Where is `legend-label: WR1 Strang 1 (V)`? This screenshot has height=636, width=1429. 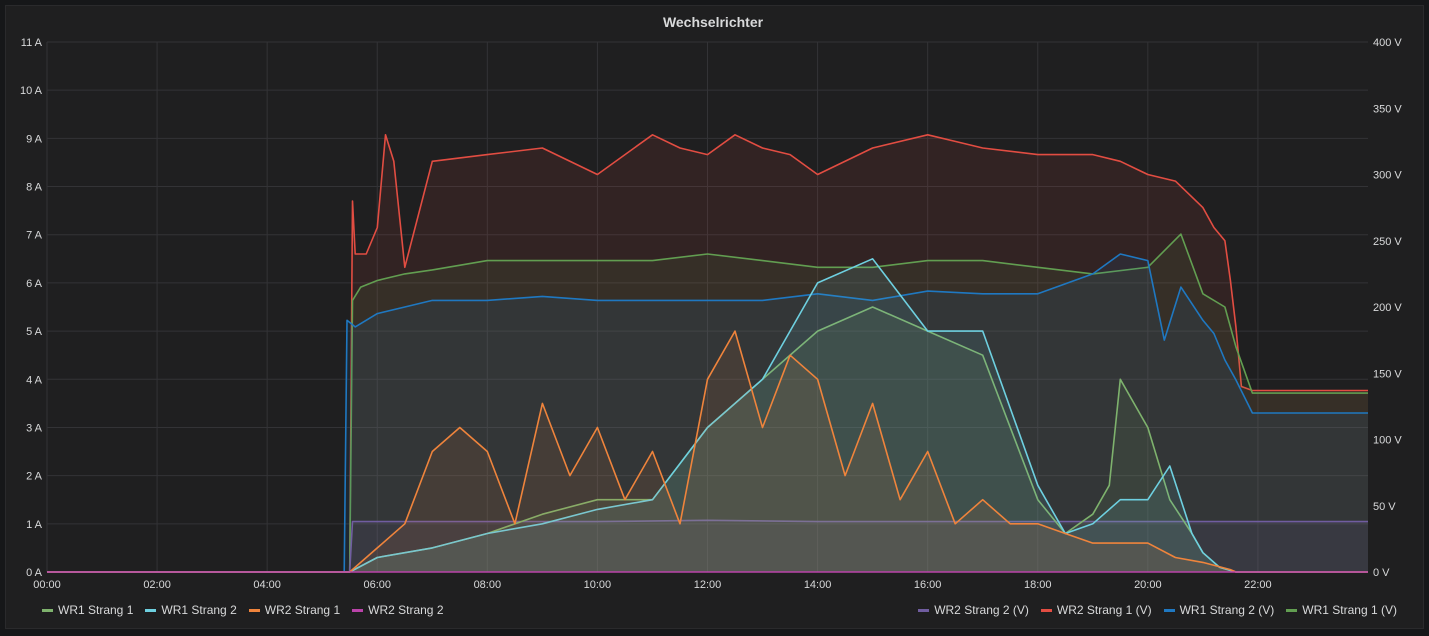
legend-label: WR1 Strang 1 (V) is located at coordinates (1349, 610).